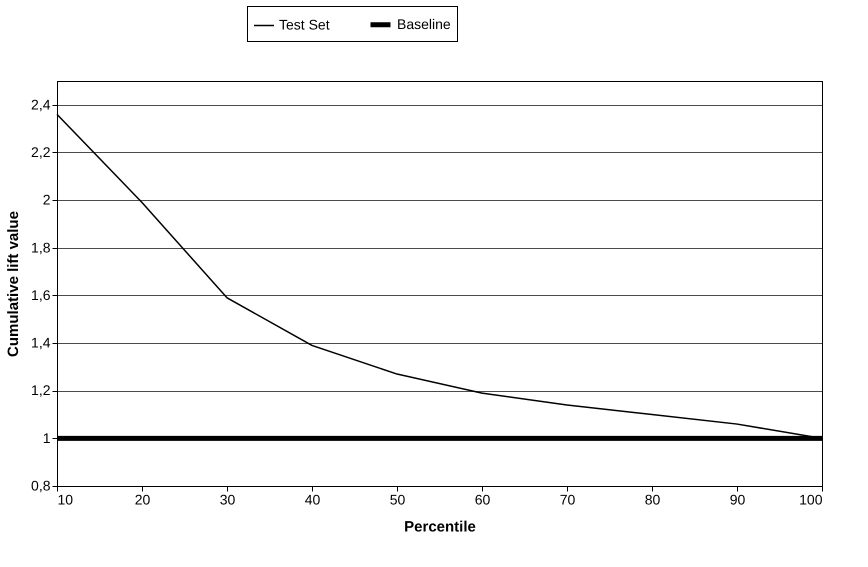  I want to click on x-tick-label: 50, so click(398, 500).